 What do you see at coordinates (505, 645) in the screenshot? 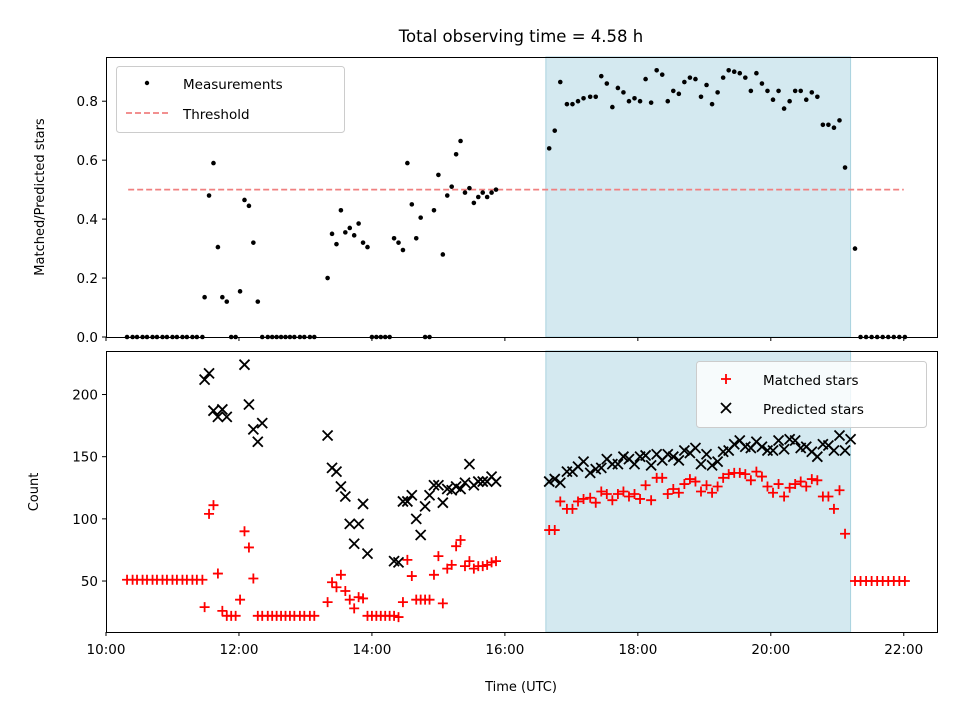
I see `bottom-x-ticks: 10:00 12:00 14:00 16:00 18:00 20:00 22:00` at bounding box center [505, 645].